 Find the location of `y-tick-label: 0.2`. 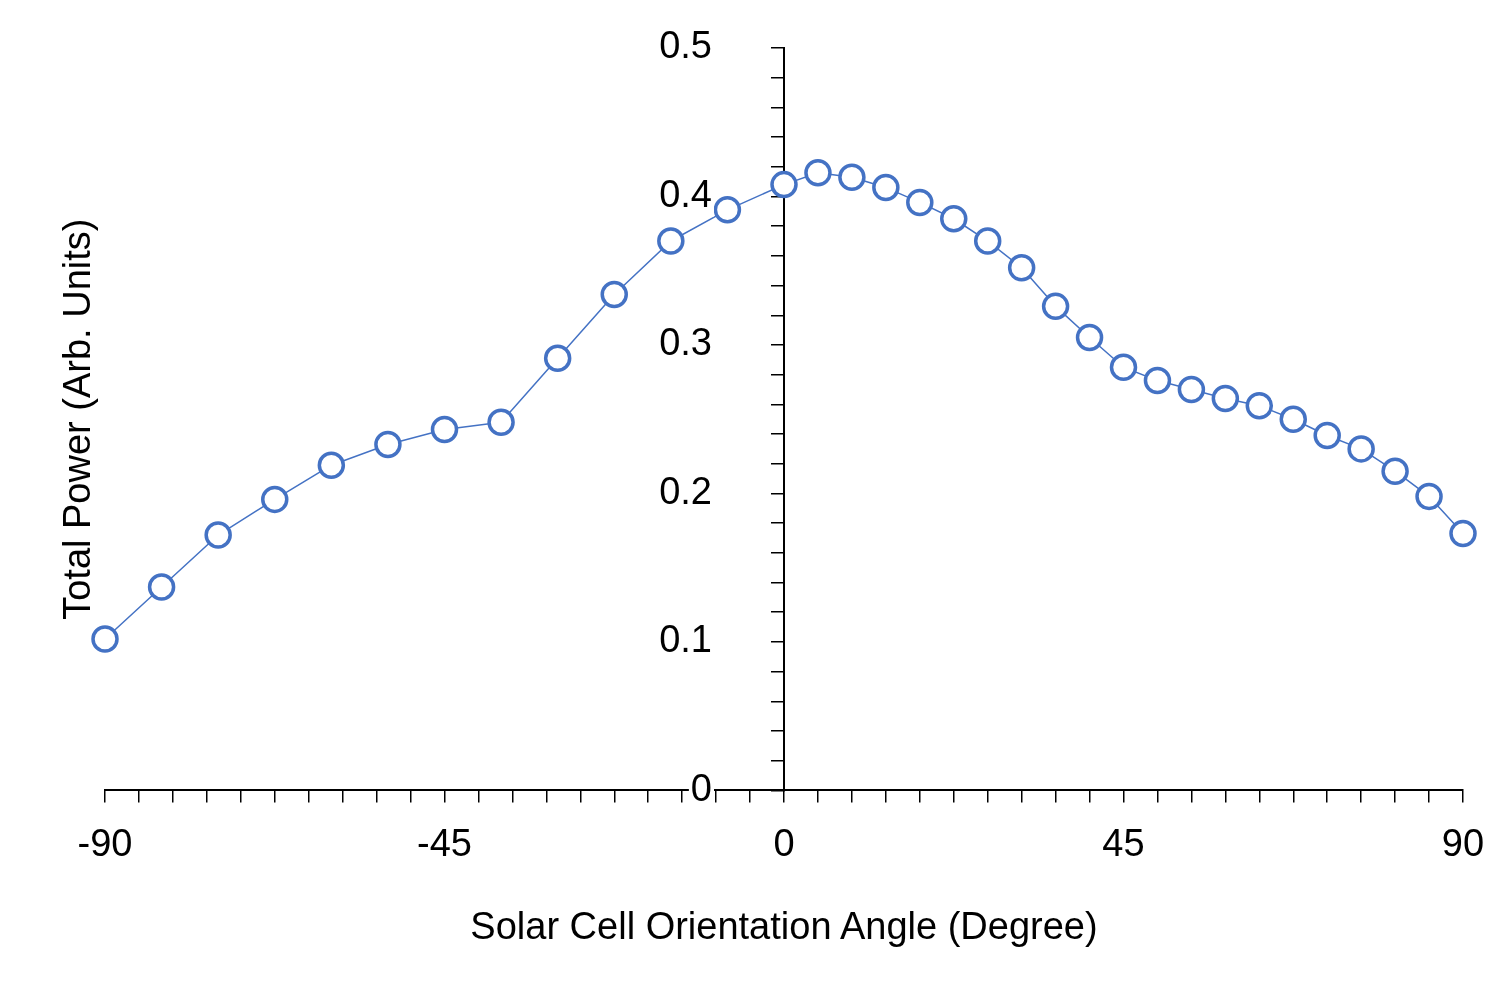

y-tick-label: 0.2 is located at coordinates (685, 490).